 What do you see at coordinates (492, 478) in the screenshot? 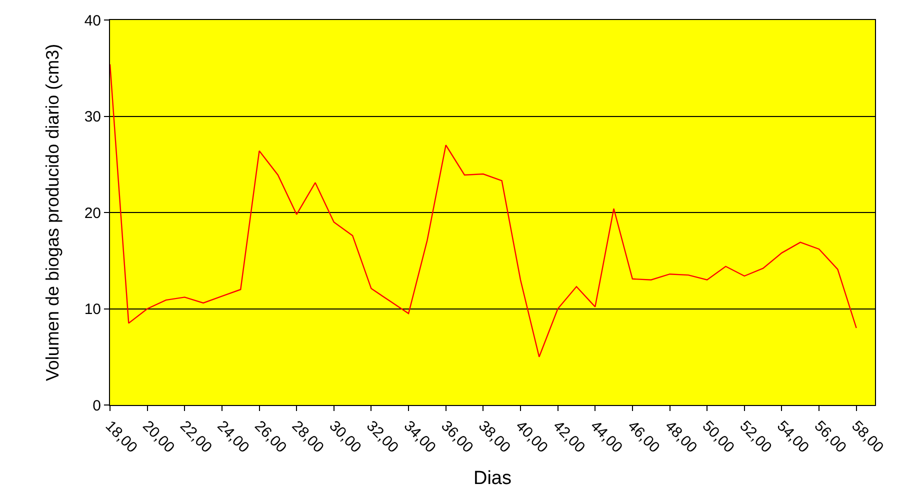
I see `x-axis-title: Dias` at bounding box center [492, 478].